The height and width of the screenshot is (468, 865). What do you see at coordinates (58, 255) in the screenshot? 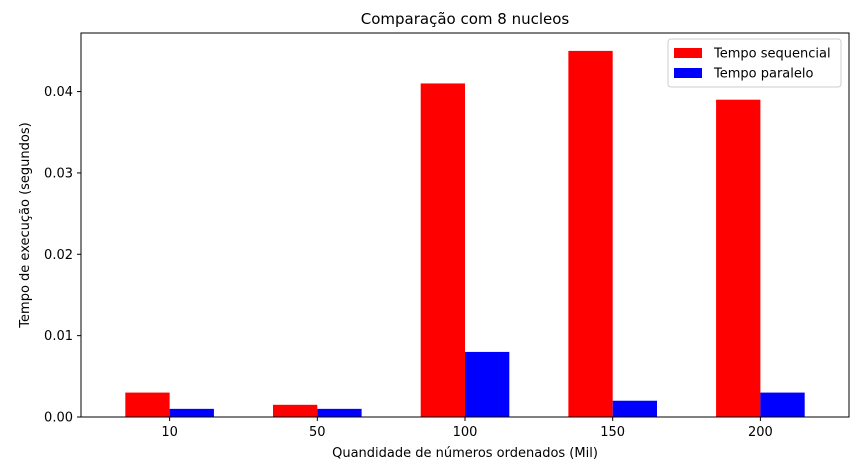
I see `y-tick-label: 0.02` at bounding box center [58, 255].